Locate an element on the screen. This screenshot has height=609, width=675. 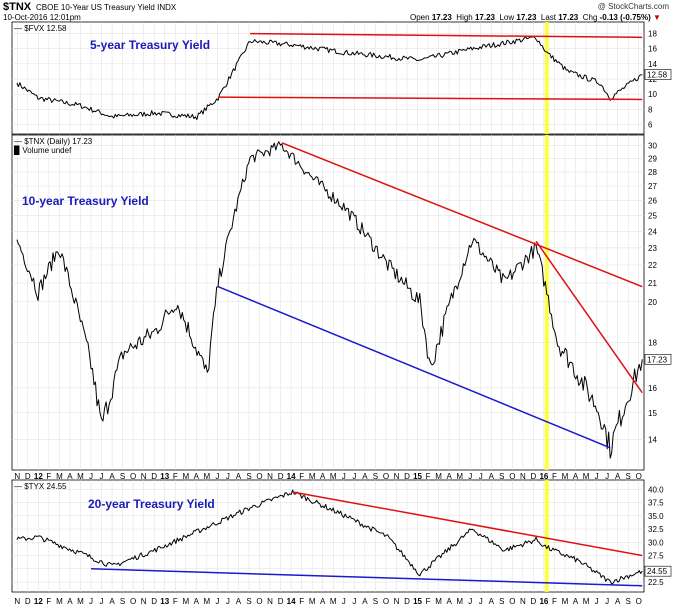
chg-label: Chg is located at coordinates (590, 17).